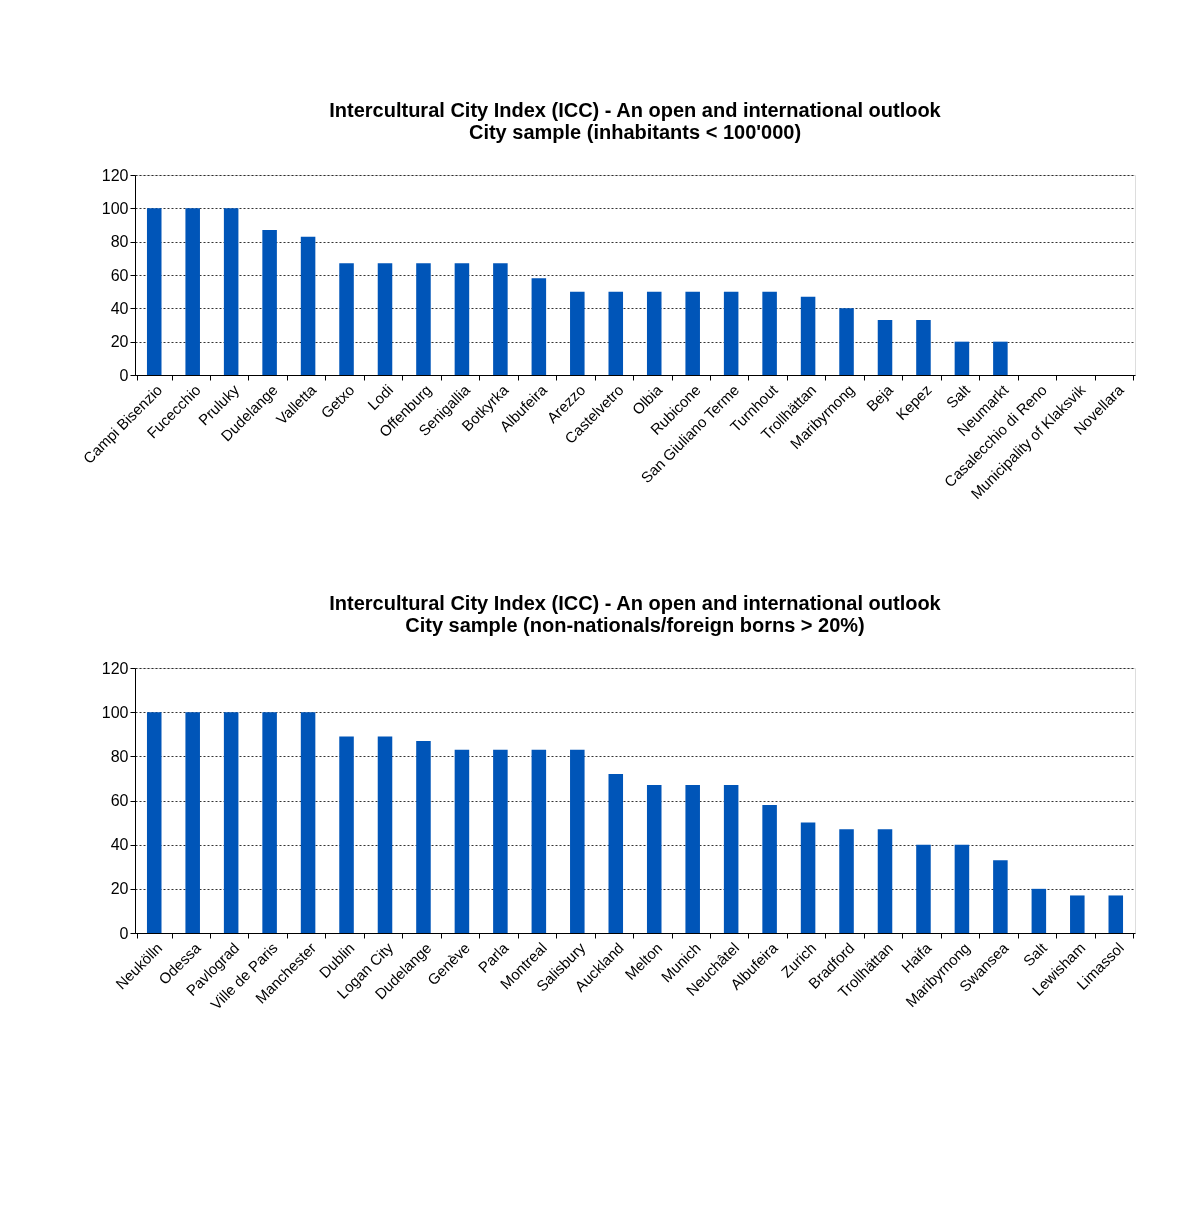 The height and width of the screenshot is (1220, 1200). What do you see at coordinates (879, 397) in the screenshot?
I see `x-tick-label: Beja` at bounding box center [879, 397].